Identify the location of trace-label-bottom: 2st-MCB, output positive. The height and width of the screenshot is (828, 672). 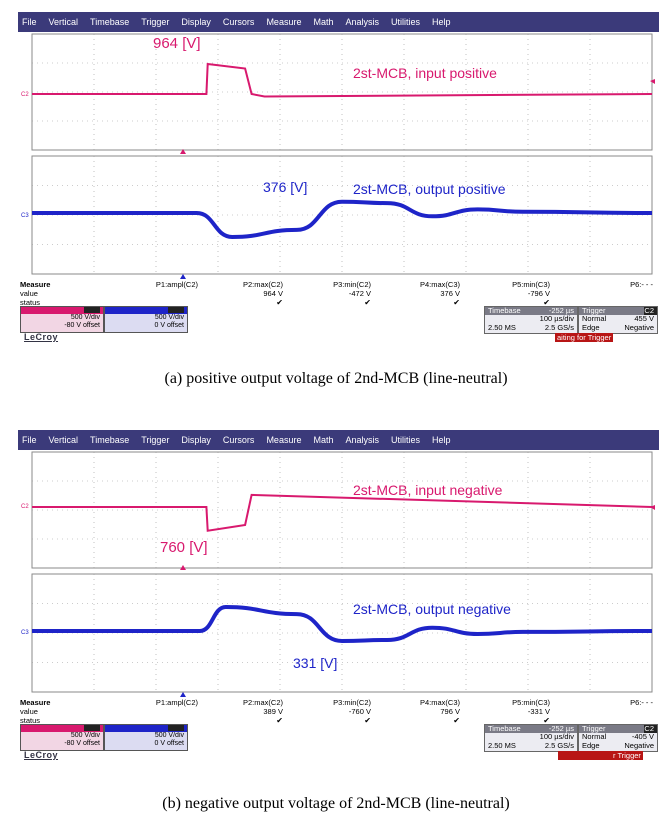
(429, 189).